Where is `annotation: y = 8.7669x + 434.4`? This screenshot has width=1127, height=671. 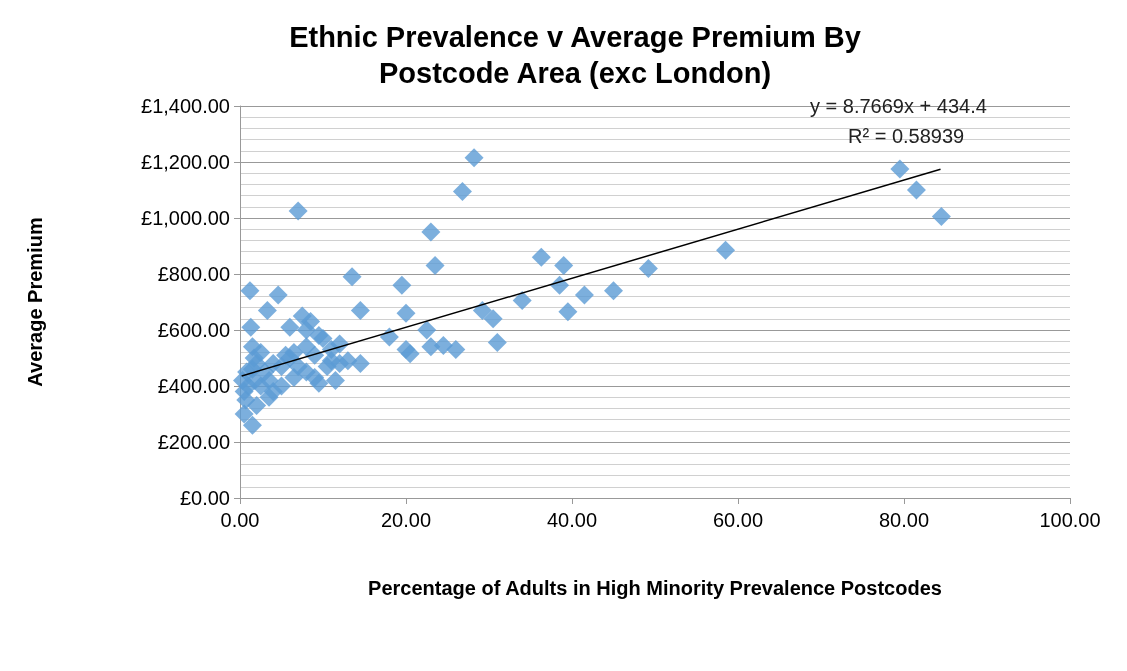
annotation: y = 8.7669x + 434.4 is located at coordinates (898, 106).